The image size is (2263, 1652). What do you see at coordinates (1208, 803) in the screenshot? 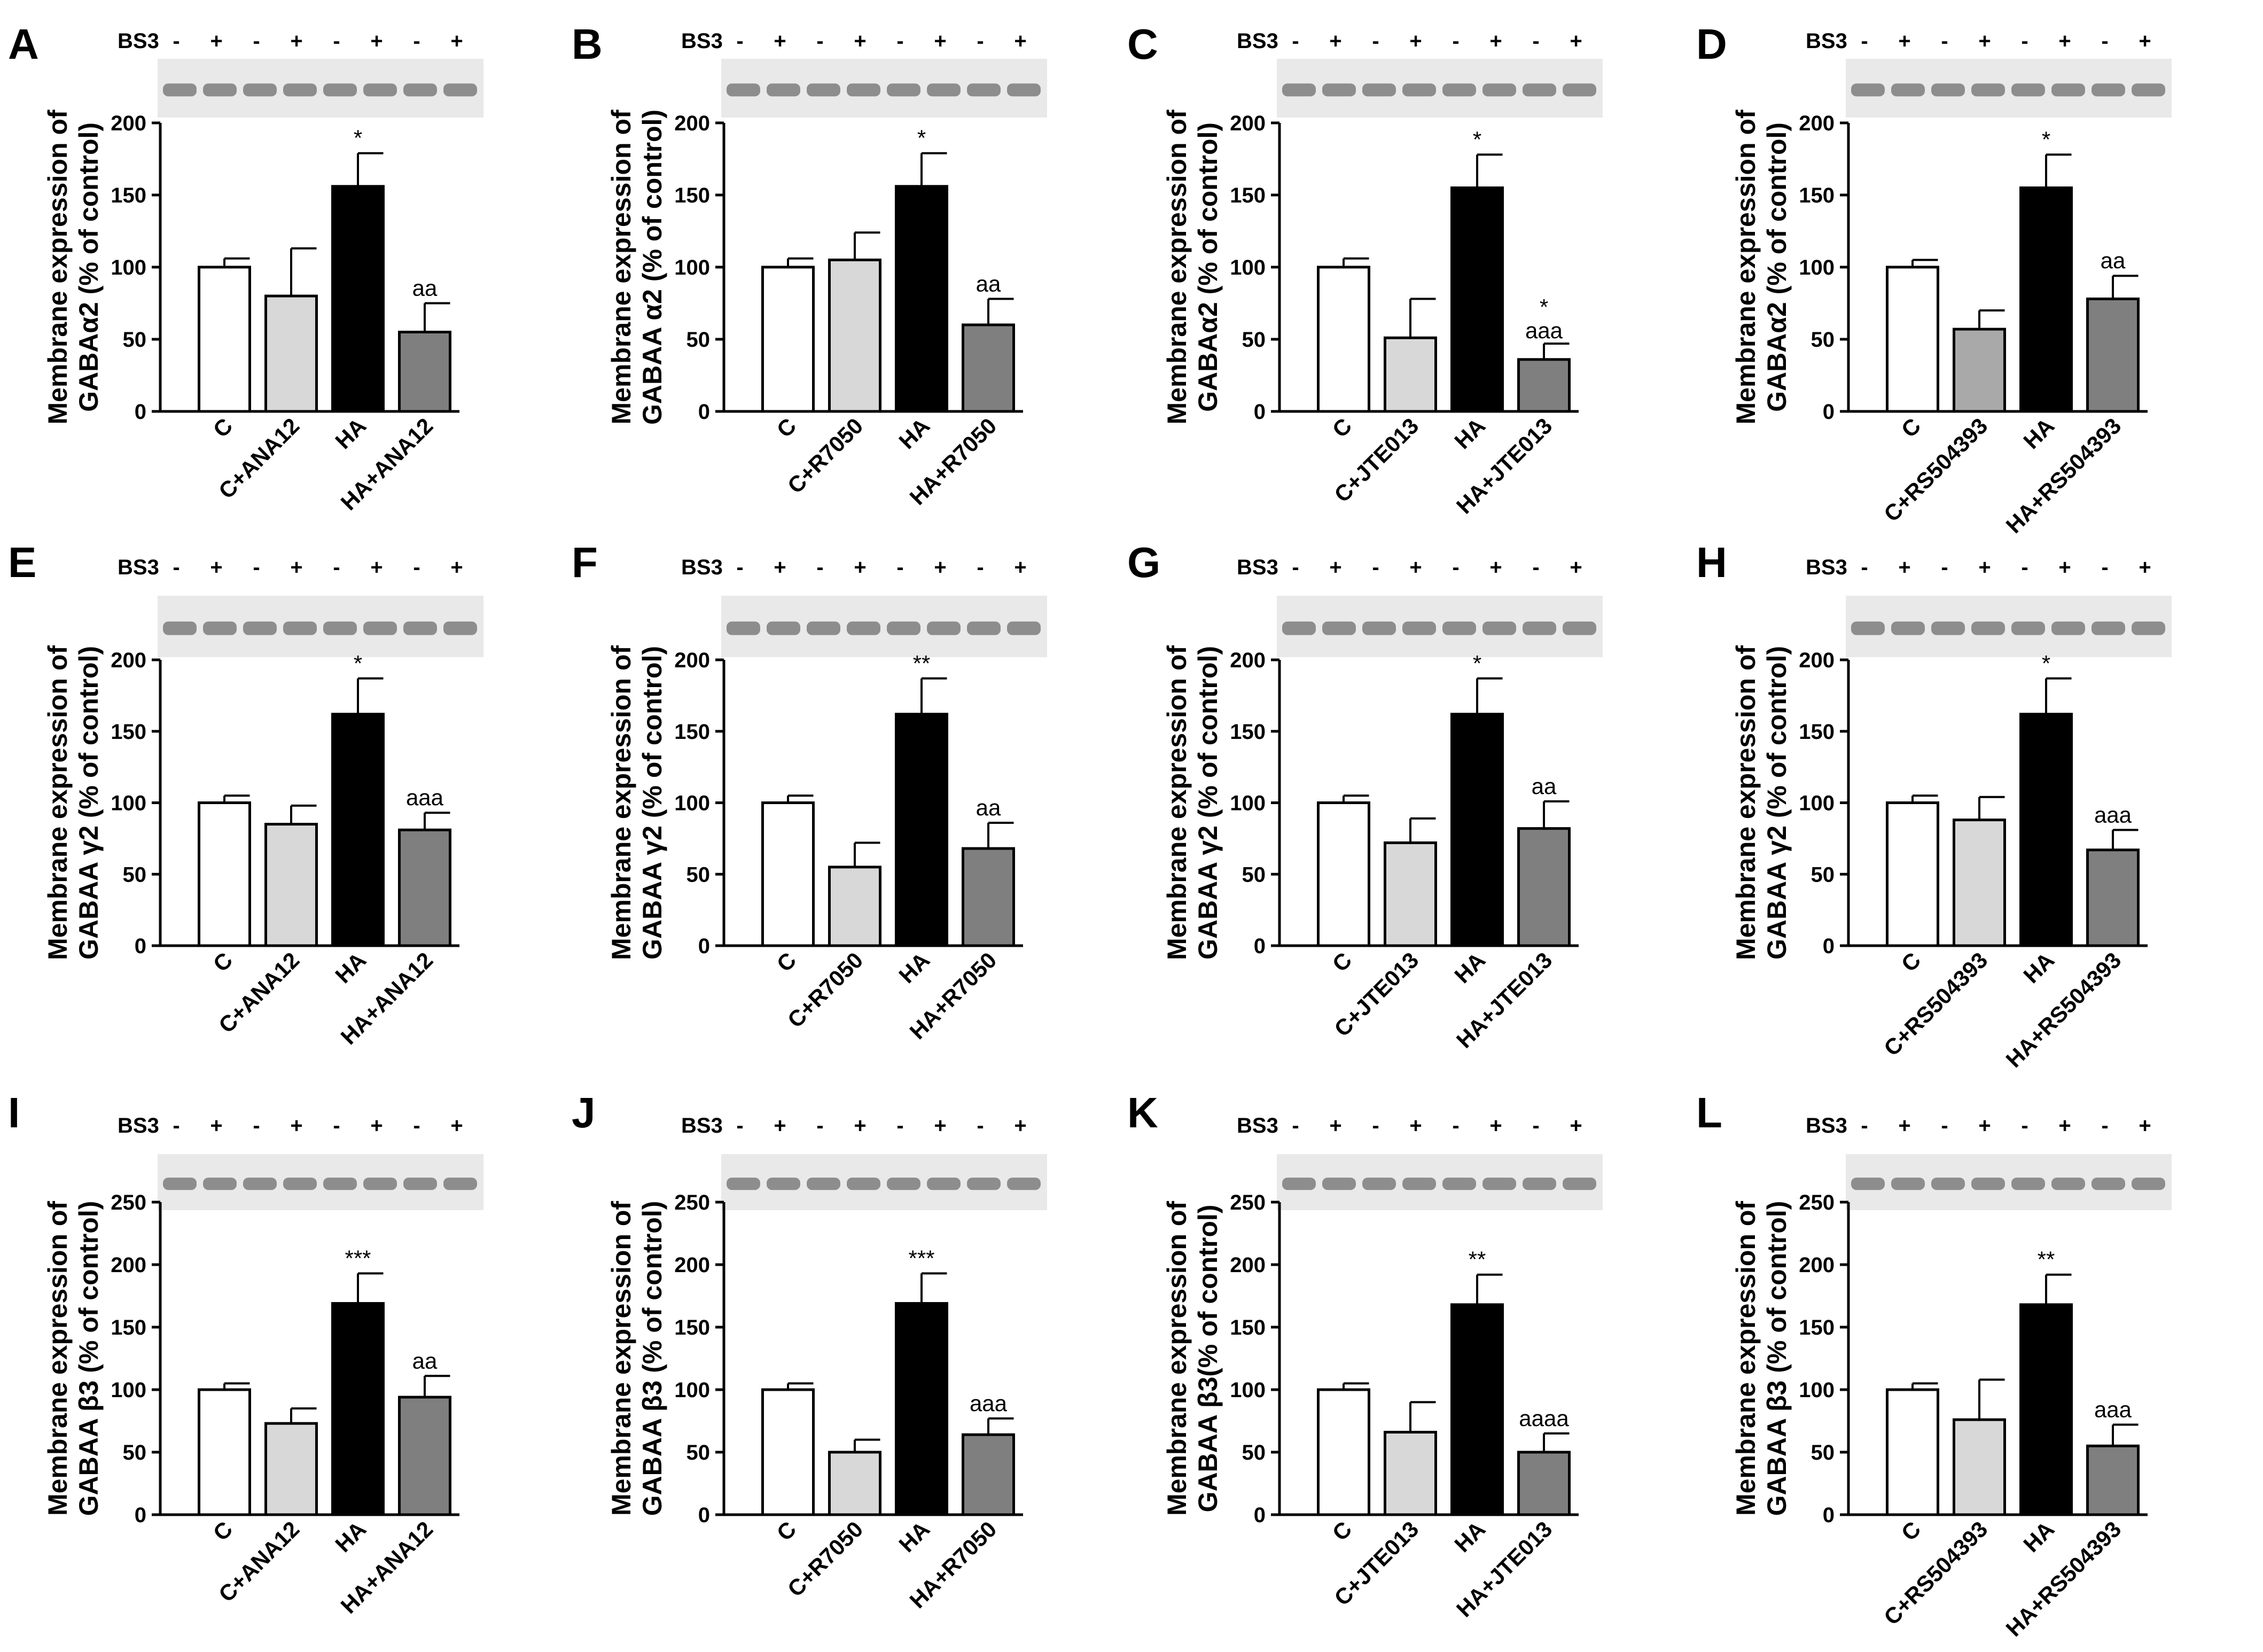
I see `y-axis-label-line2: GABAA γ2 (% of control)` at bounding box center [1208, 803].